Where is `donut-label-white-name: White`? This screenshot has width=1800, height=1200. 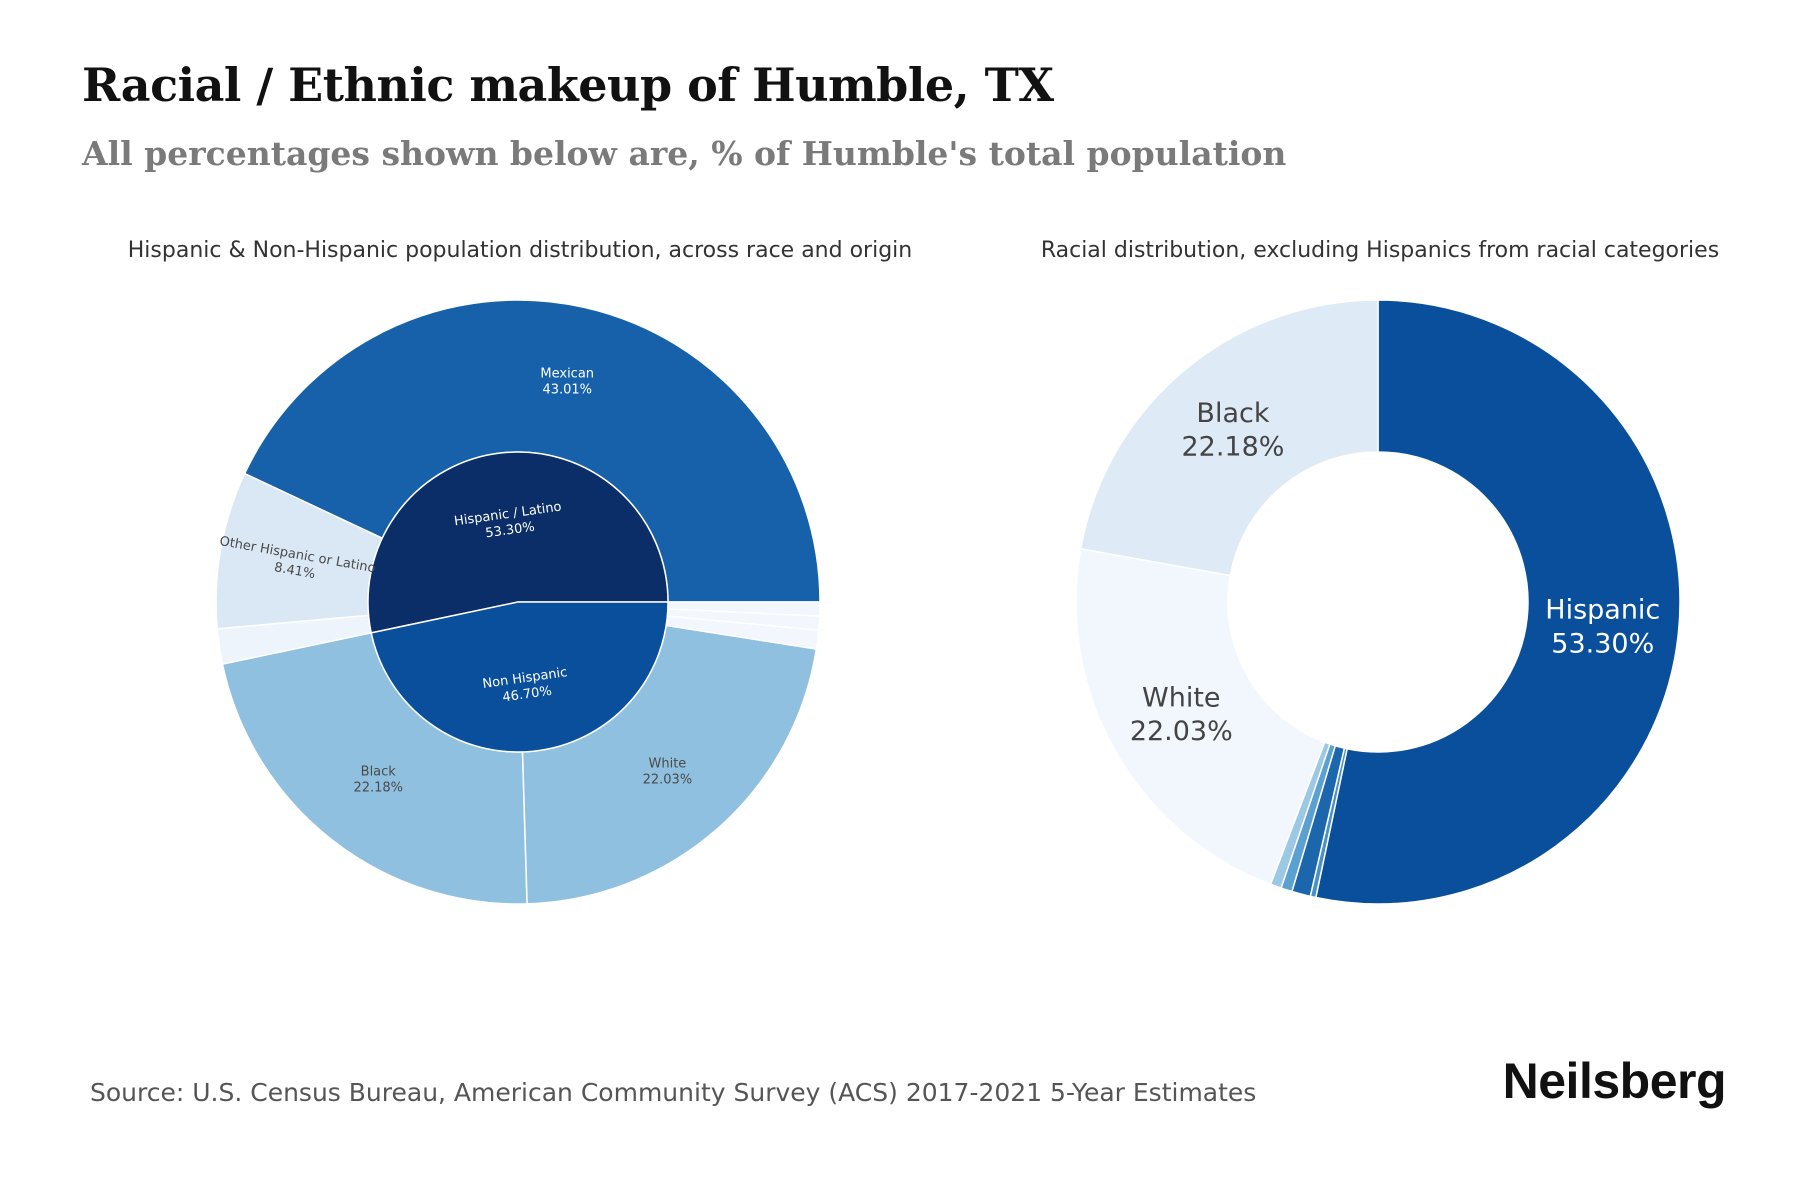
donut-label-white-name: White is located at coordinates (1181, 697).